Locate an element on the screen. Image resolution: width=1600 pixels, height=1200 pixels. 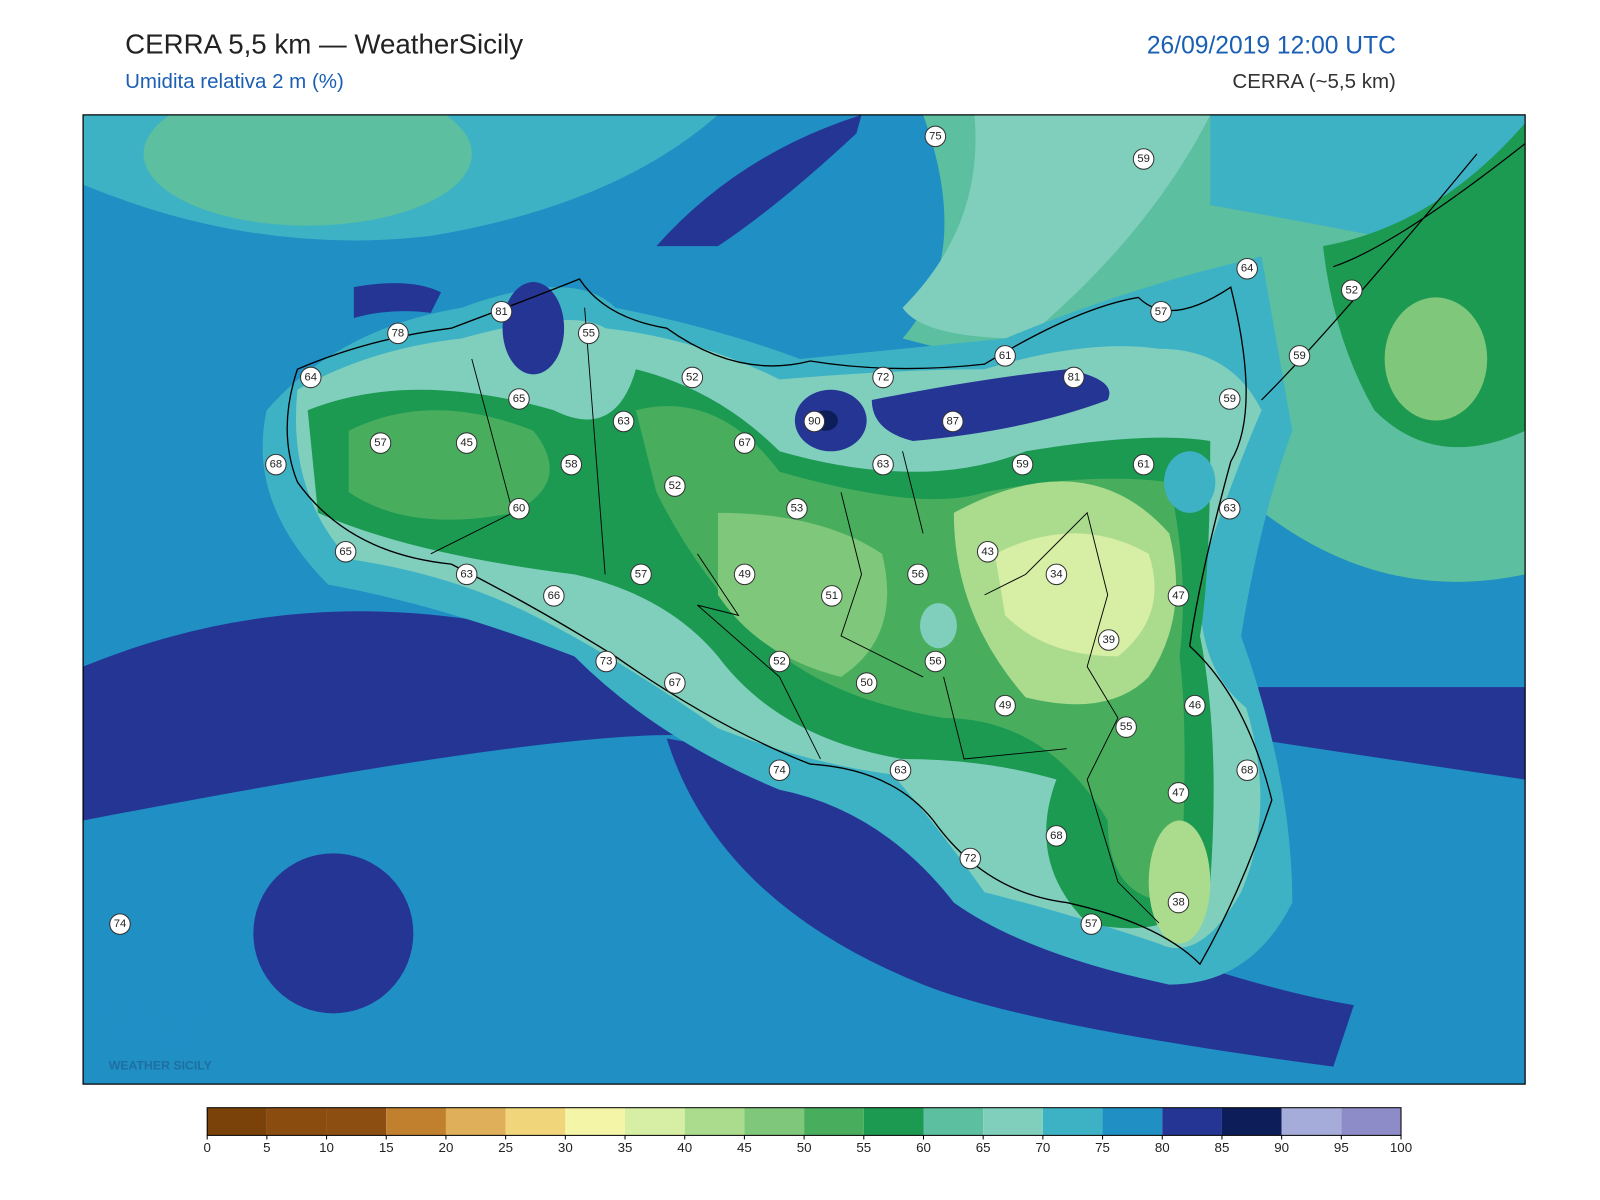
station-value: 81 is located at coordinates (501, 312).